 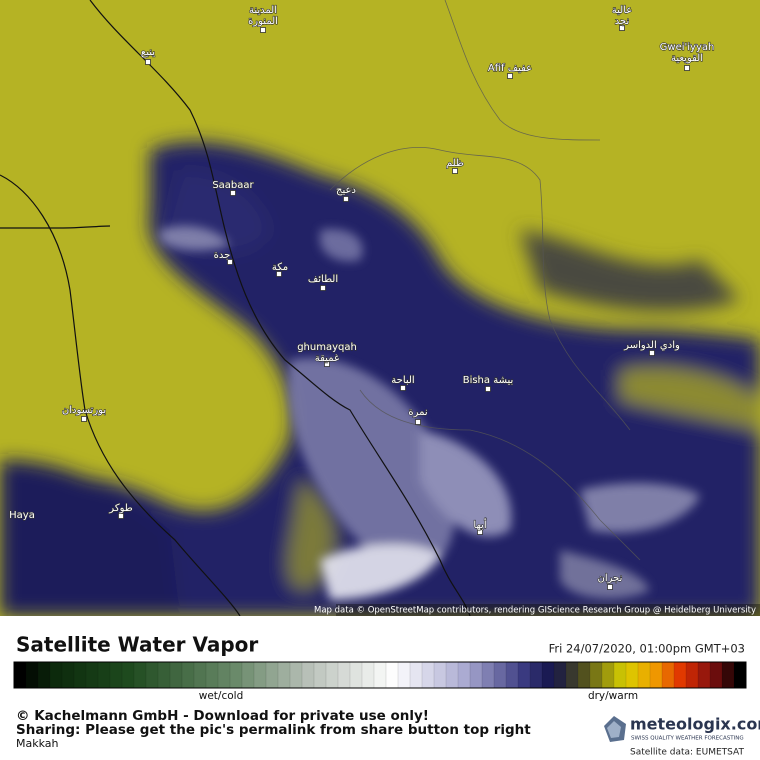 I want to click on brand: meteologix.com, so click(x=695, y=724).